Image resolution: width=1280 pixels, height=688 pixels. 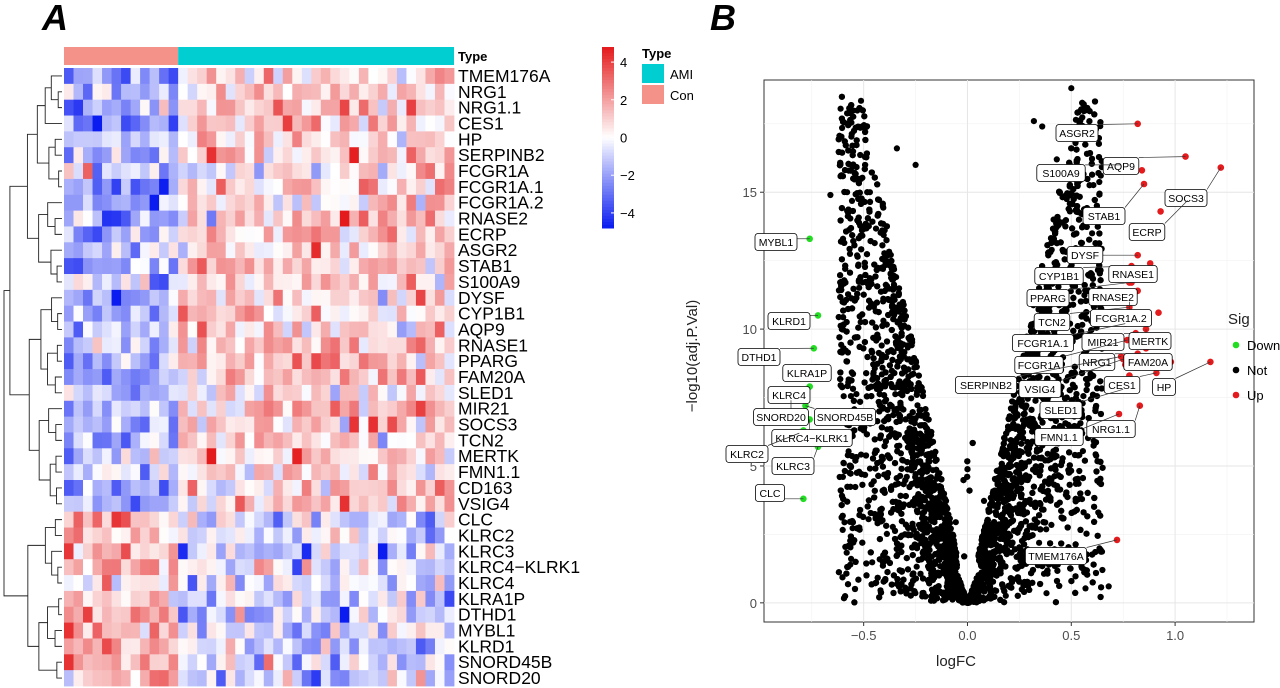 What do you see at coordinates (627, 213) in the screenshot?
I see `colorbar-tick-label: −4` at bounding box center [627, 213].